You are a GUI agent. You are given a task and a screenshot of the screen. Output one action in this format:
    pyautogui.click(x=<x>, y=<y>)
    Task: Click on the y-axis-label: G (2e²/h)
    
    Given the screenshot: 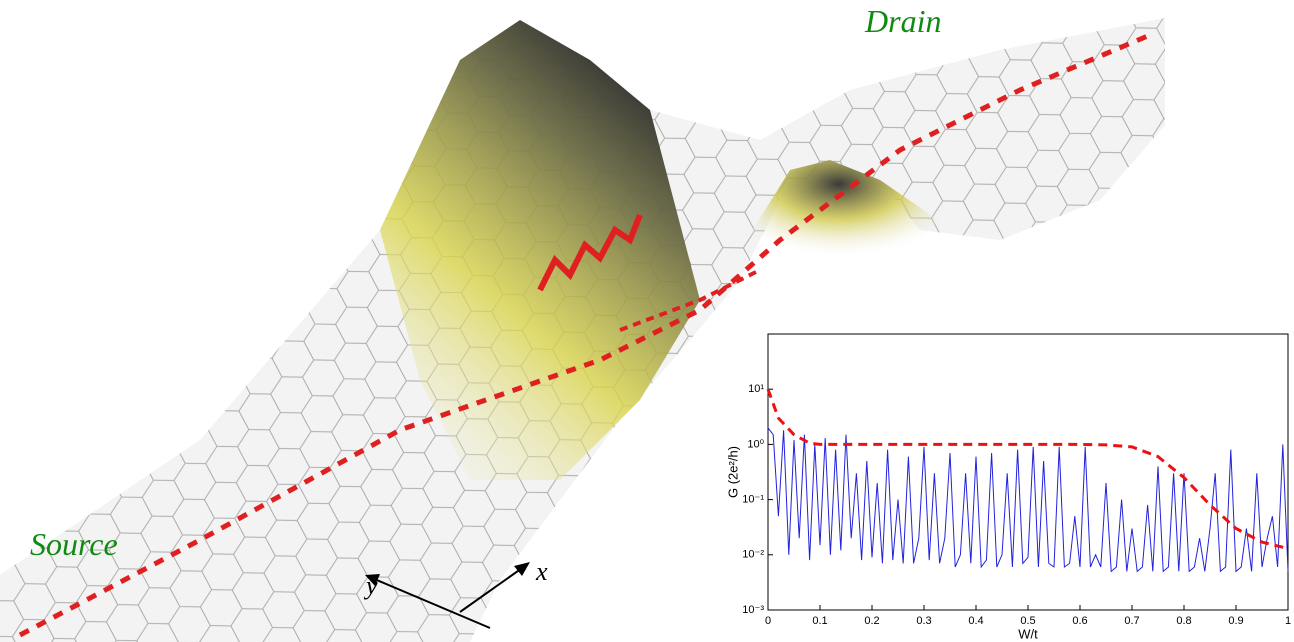 What is the action you would take?
    pyautogui.click(x=732, y=472)
    